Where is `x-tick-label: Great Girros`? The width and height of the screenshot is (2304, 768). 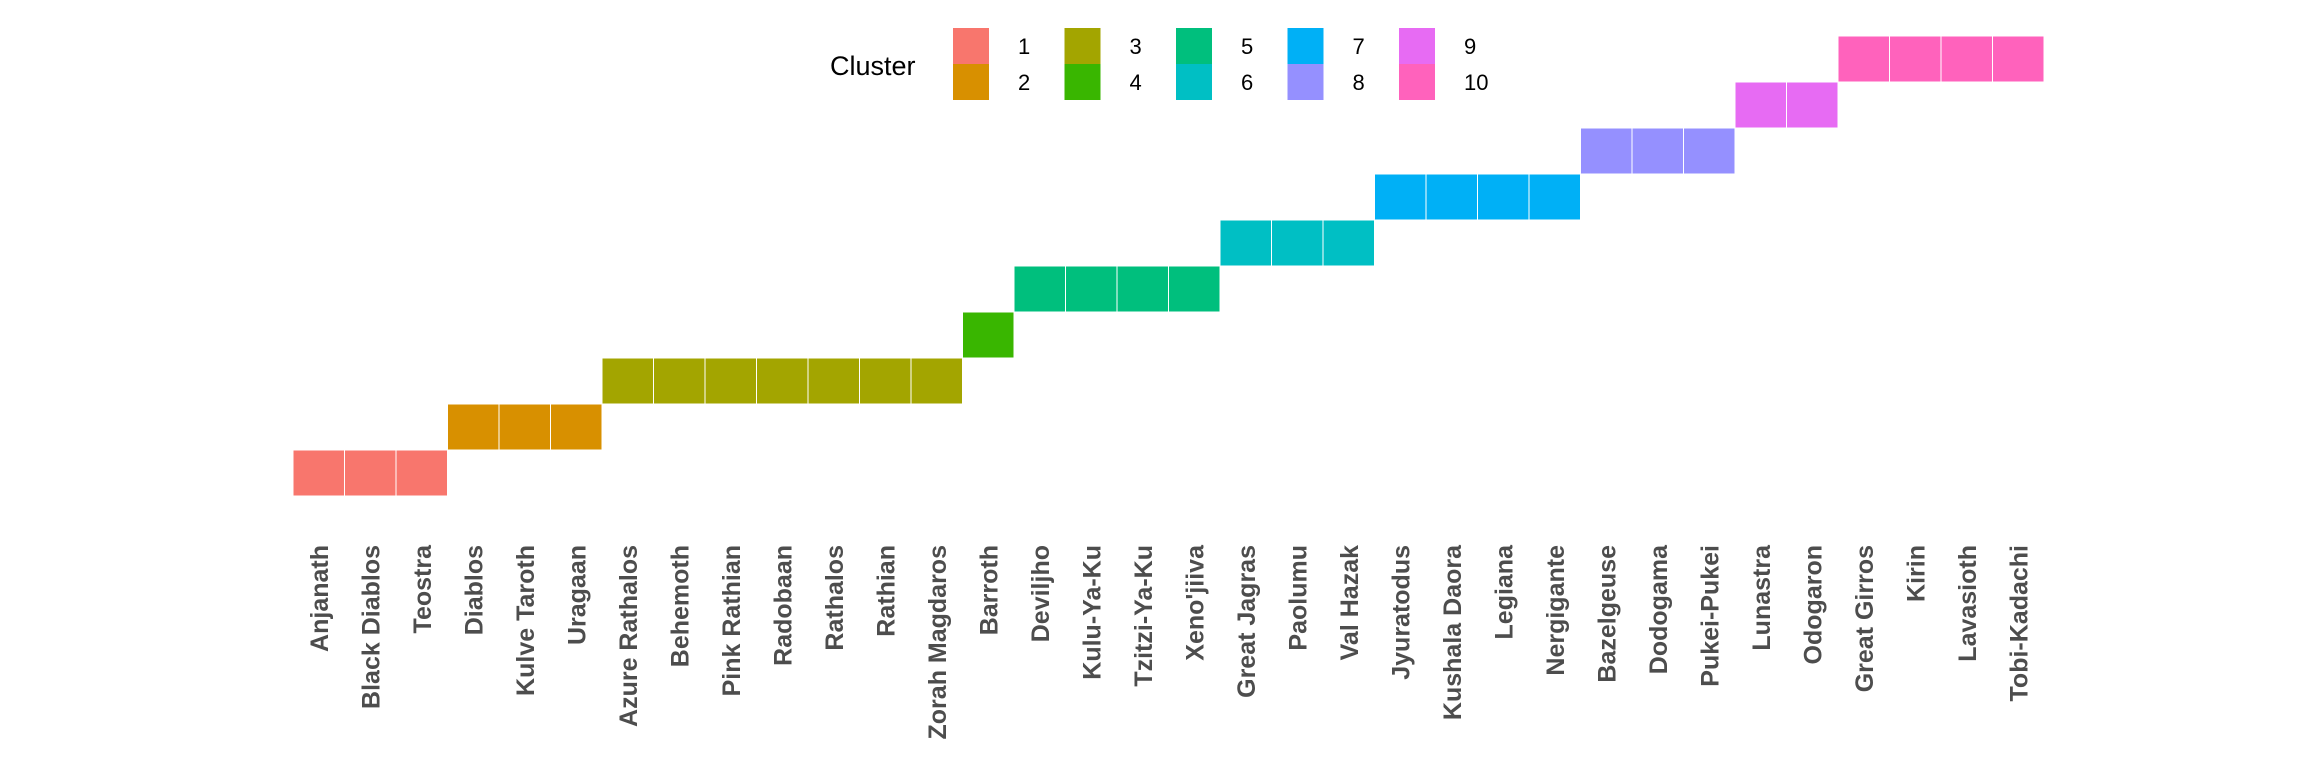 x-tick-label: Great Girros is located at coordinates (1865, 618).